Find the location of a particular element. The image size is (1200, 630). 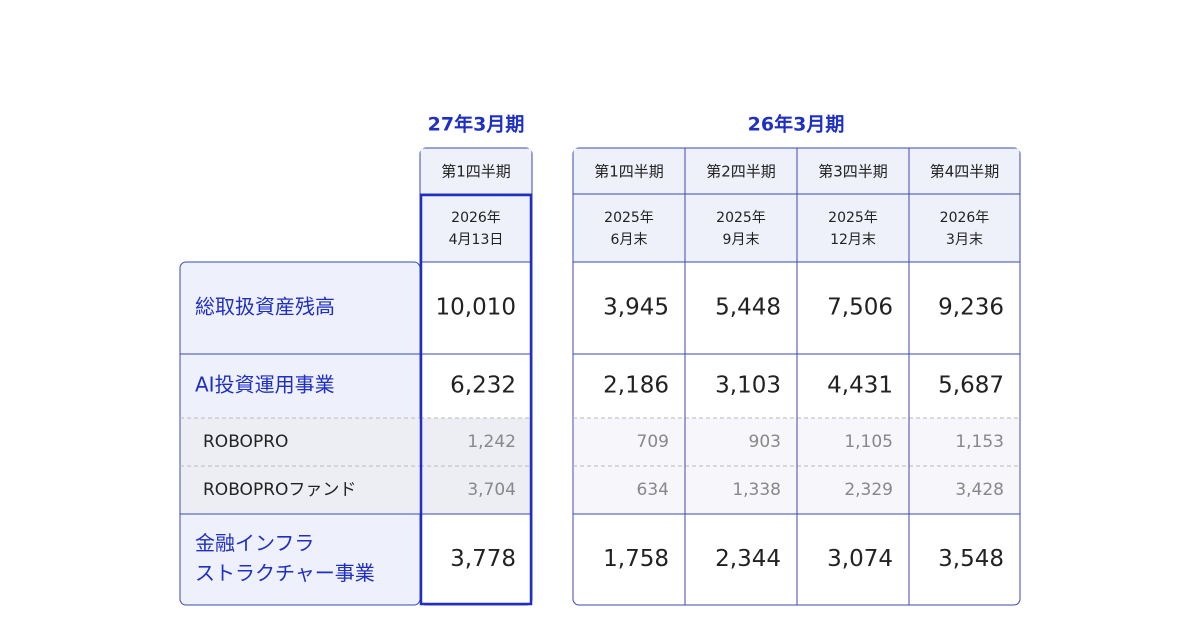

row-label: ストラクチャー事業 is located at coordinates (285, 573).